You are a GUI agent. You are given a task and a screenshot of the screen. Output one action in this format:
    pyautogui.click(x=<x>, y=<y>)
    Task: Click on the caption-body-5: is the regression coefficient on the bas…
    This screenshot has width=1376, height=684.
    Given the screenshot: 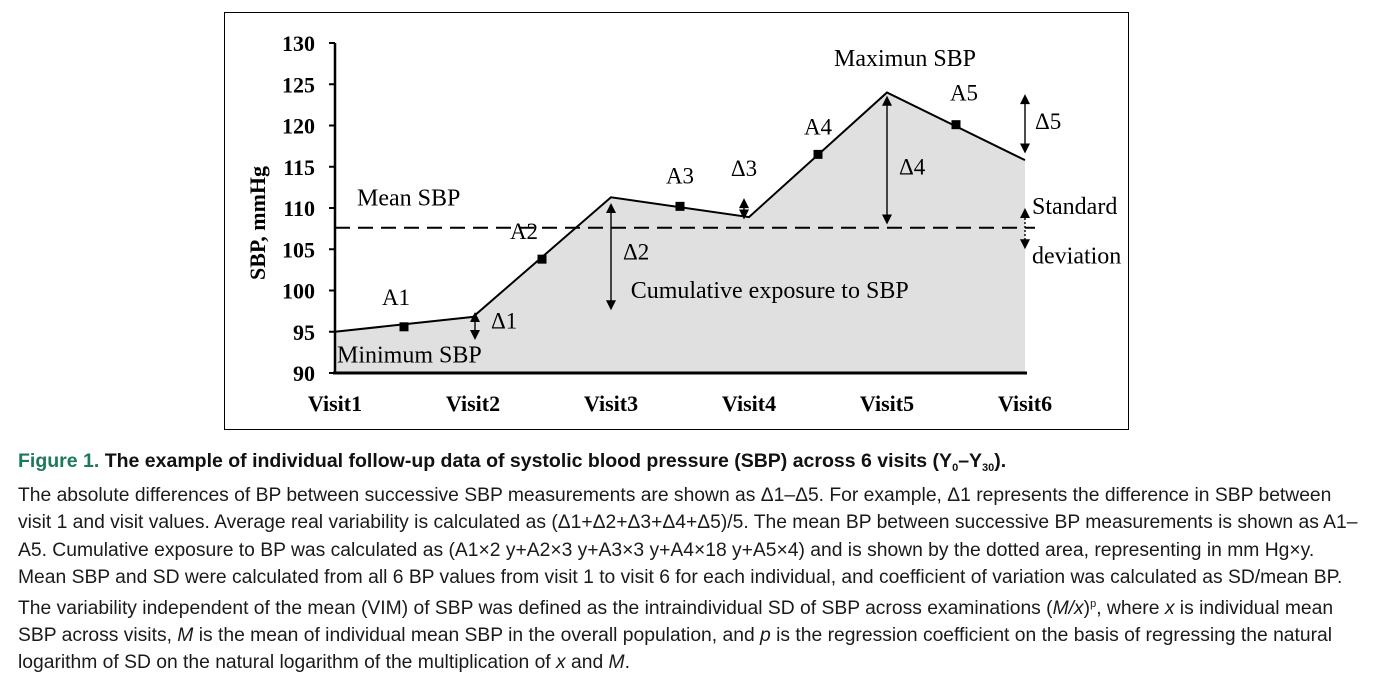 What is the action you would take?
    pyautogui.click(x=675, y=649)
    